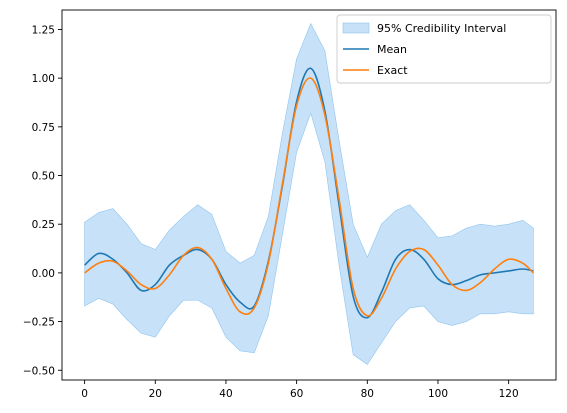 This screenshot has width=567, height=413. I want to click on x-tick-label: 80, so click(367, 394).